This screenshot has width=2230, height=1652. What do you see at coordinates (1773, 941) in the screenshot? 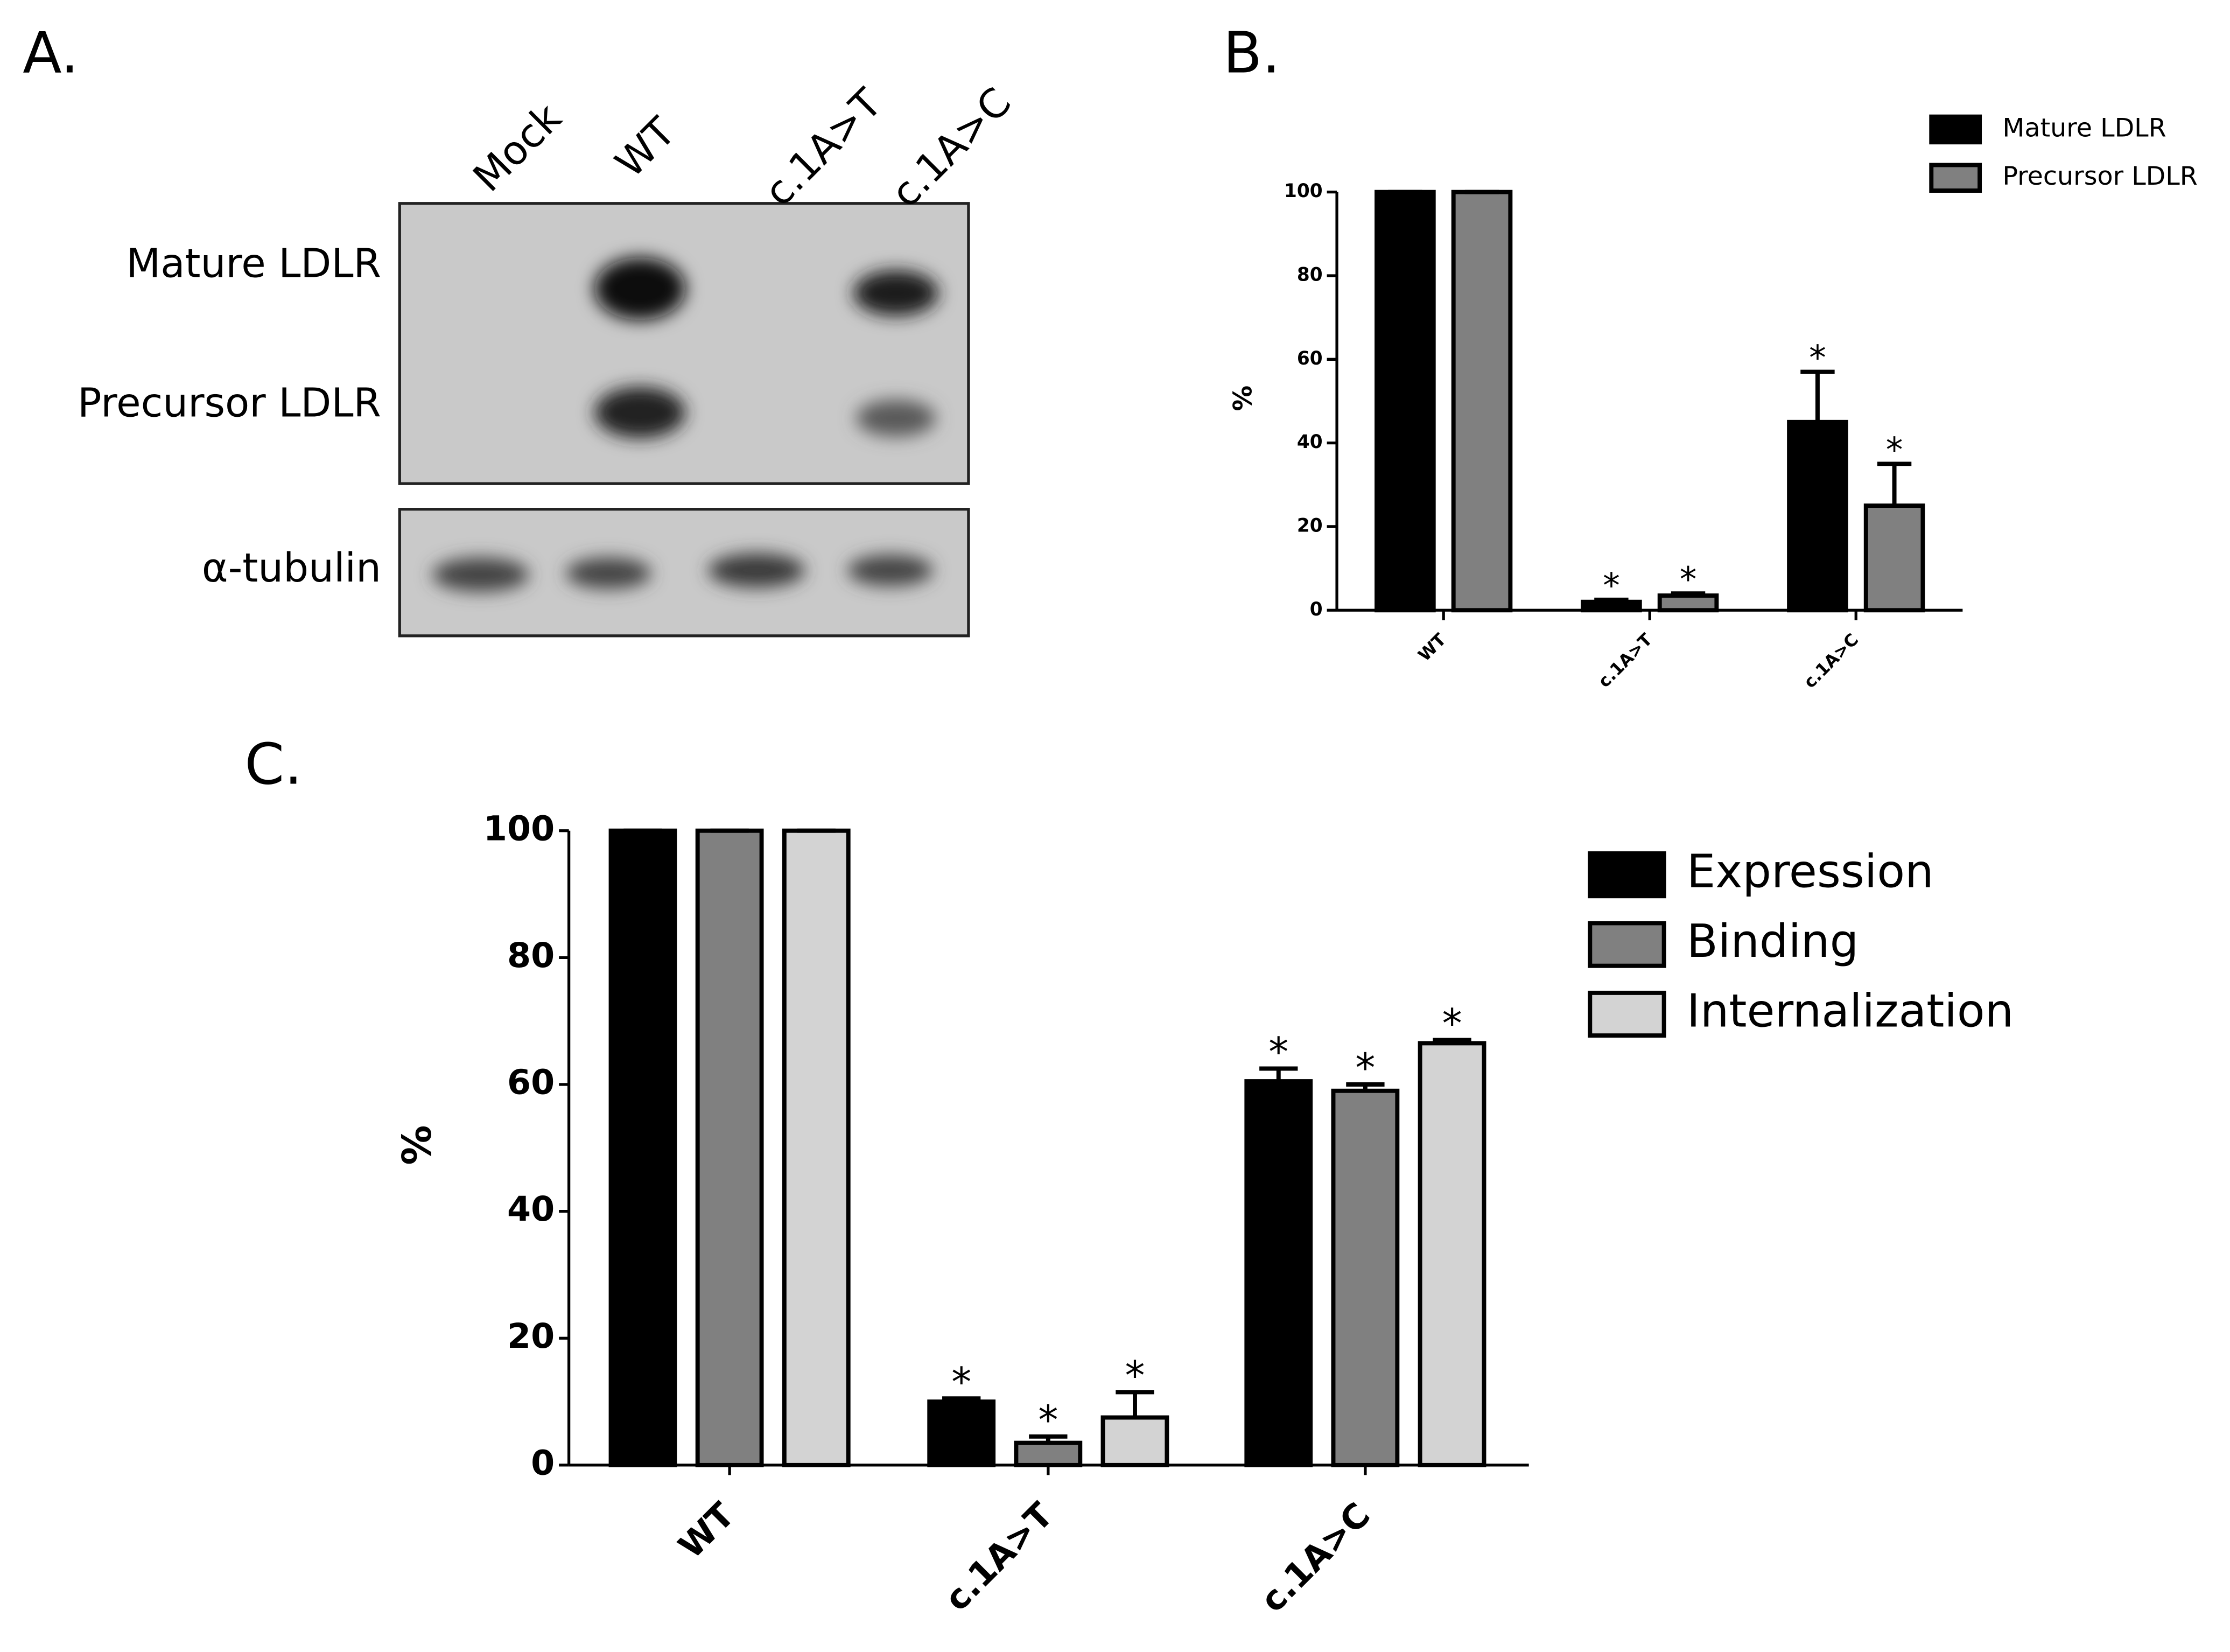
I see `legend-label: Binding` at bounding box center [1773, 941].